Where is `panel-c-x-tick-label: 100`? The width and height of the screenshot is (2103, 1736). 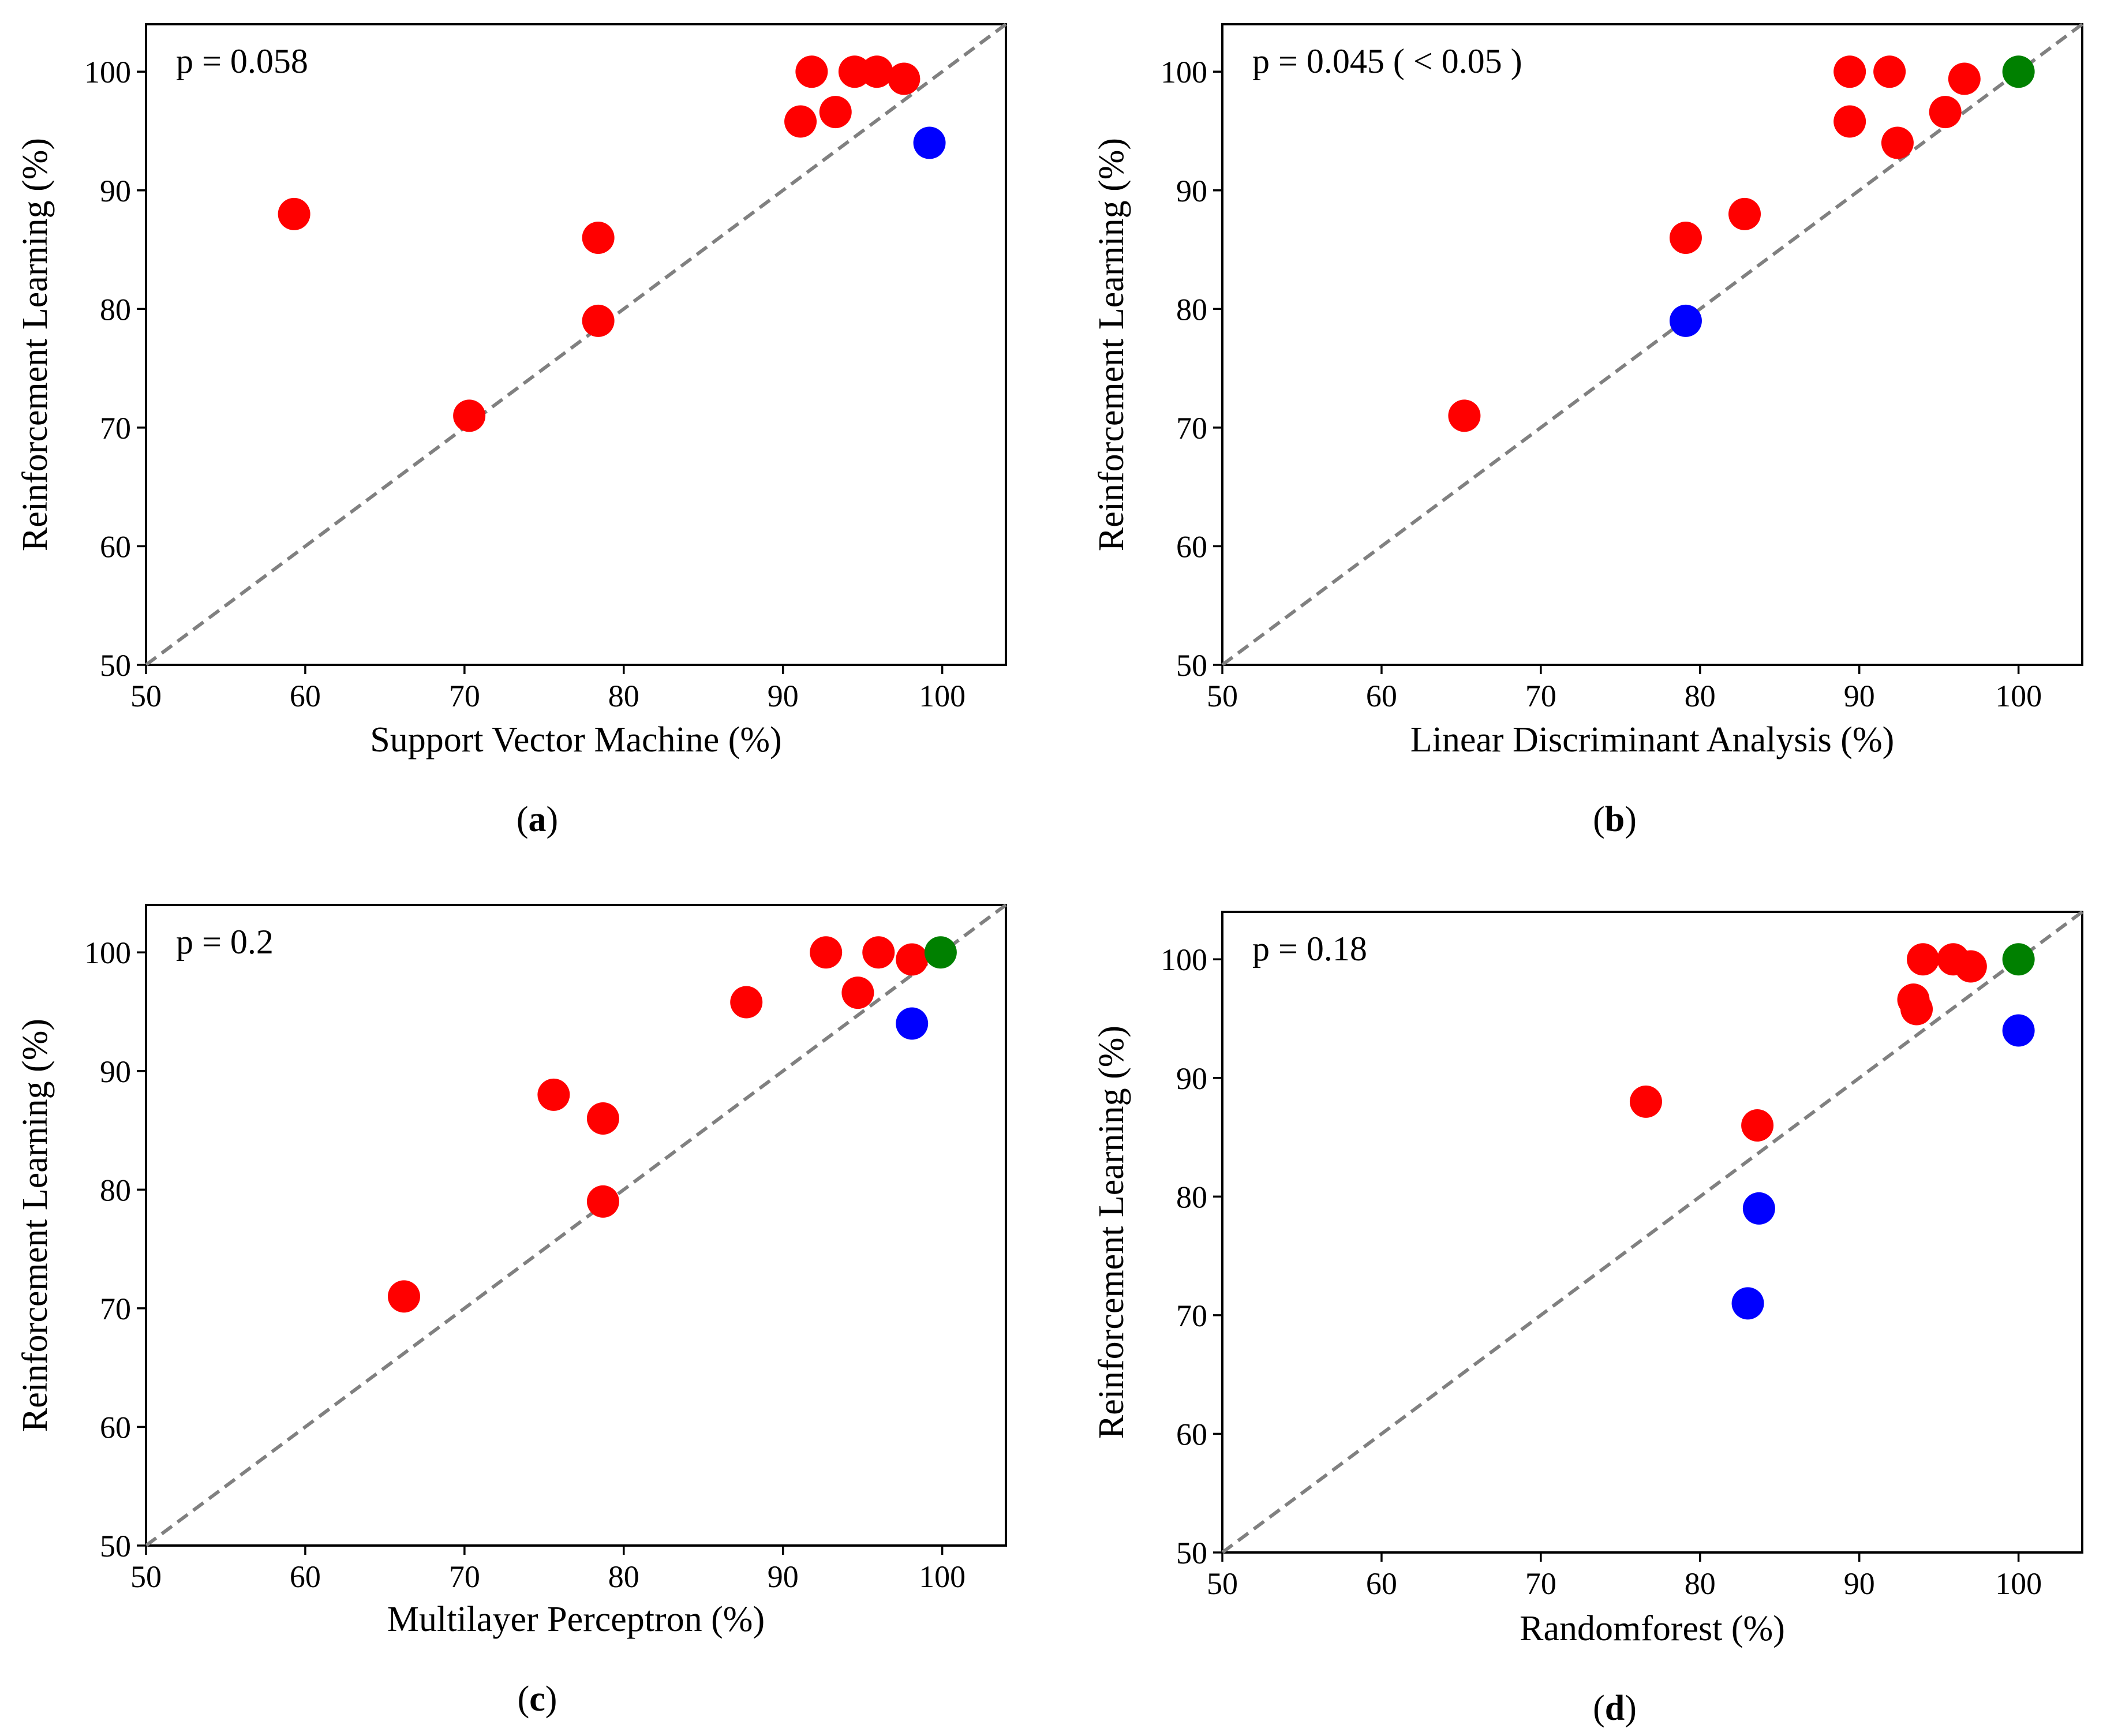 panel-c-x-tick-label: 100 is located at coordinates (942, 1576).